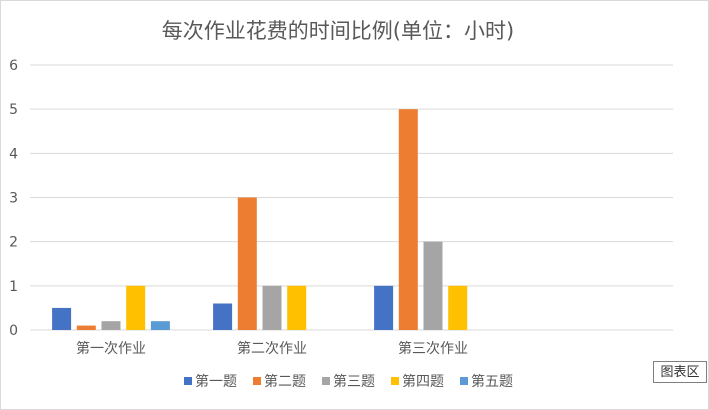 The height and width of the screenshot is (410, 709). I want to click on chart-area-tooltip: 图表区, so click(680, 372).